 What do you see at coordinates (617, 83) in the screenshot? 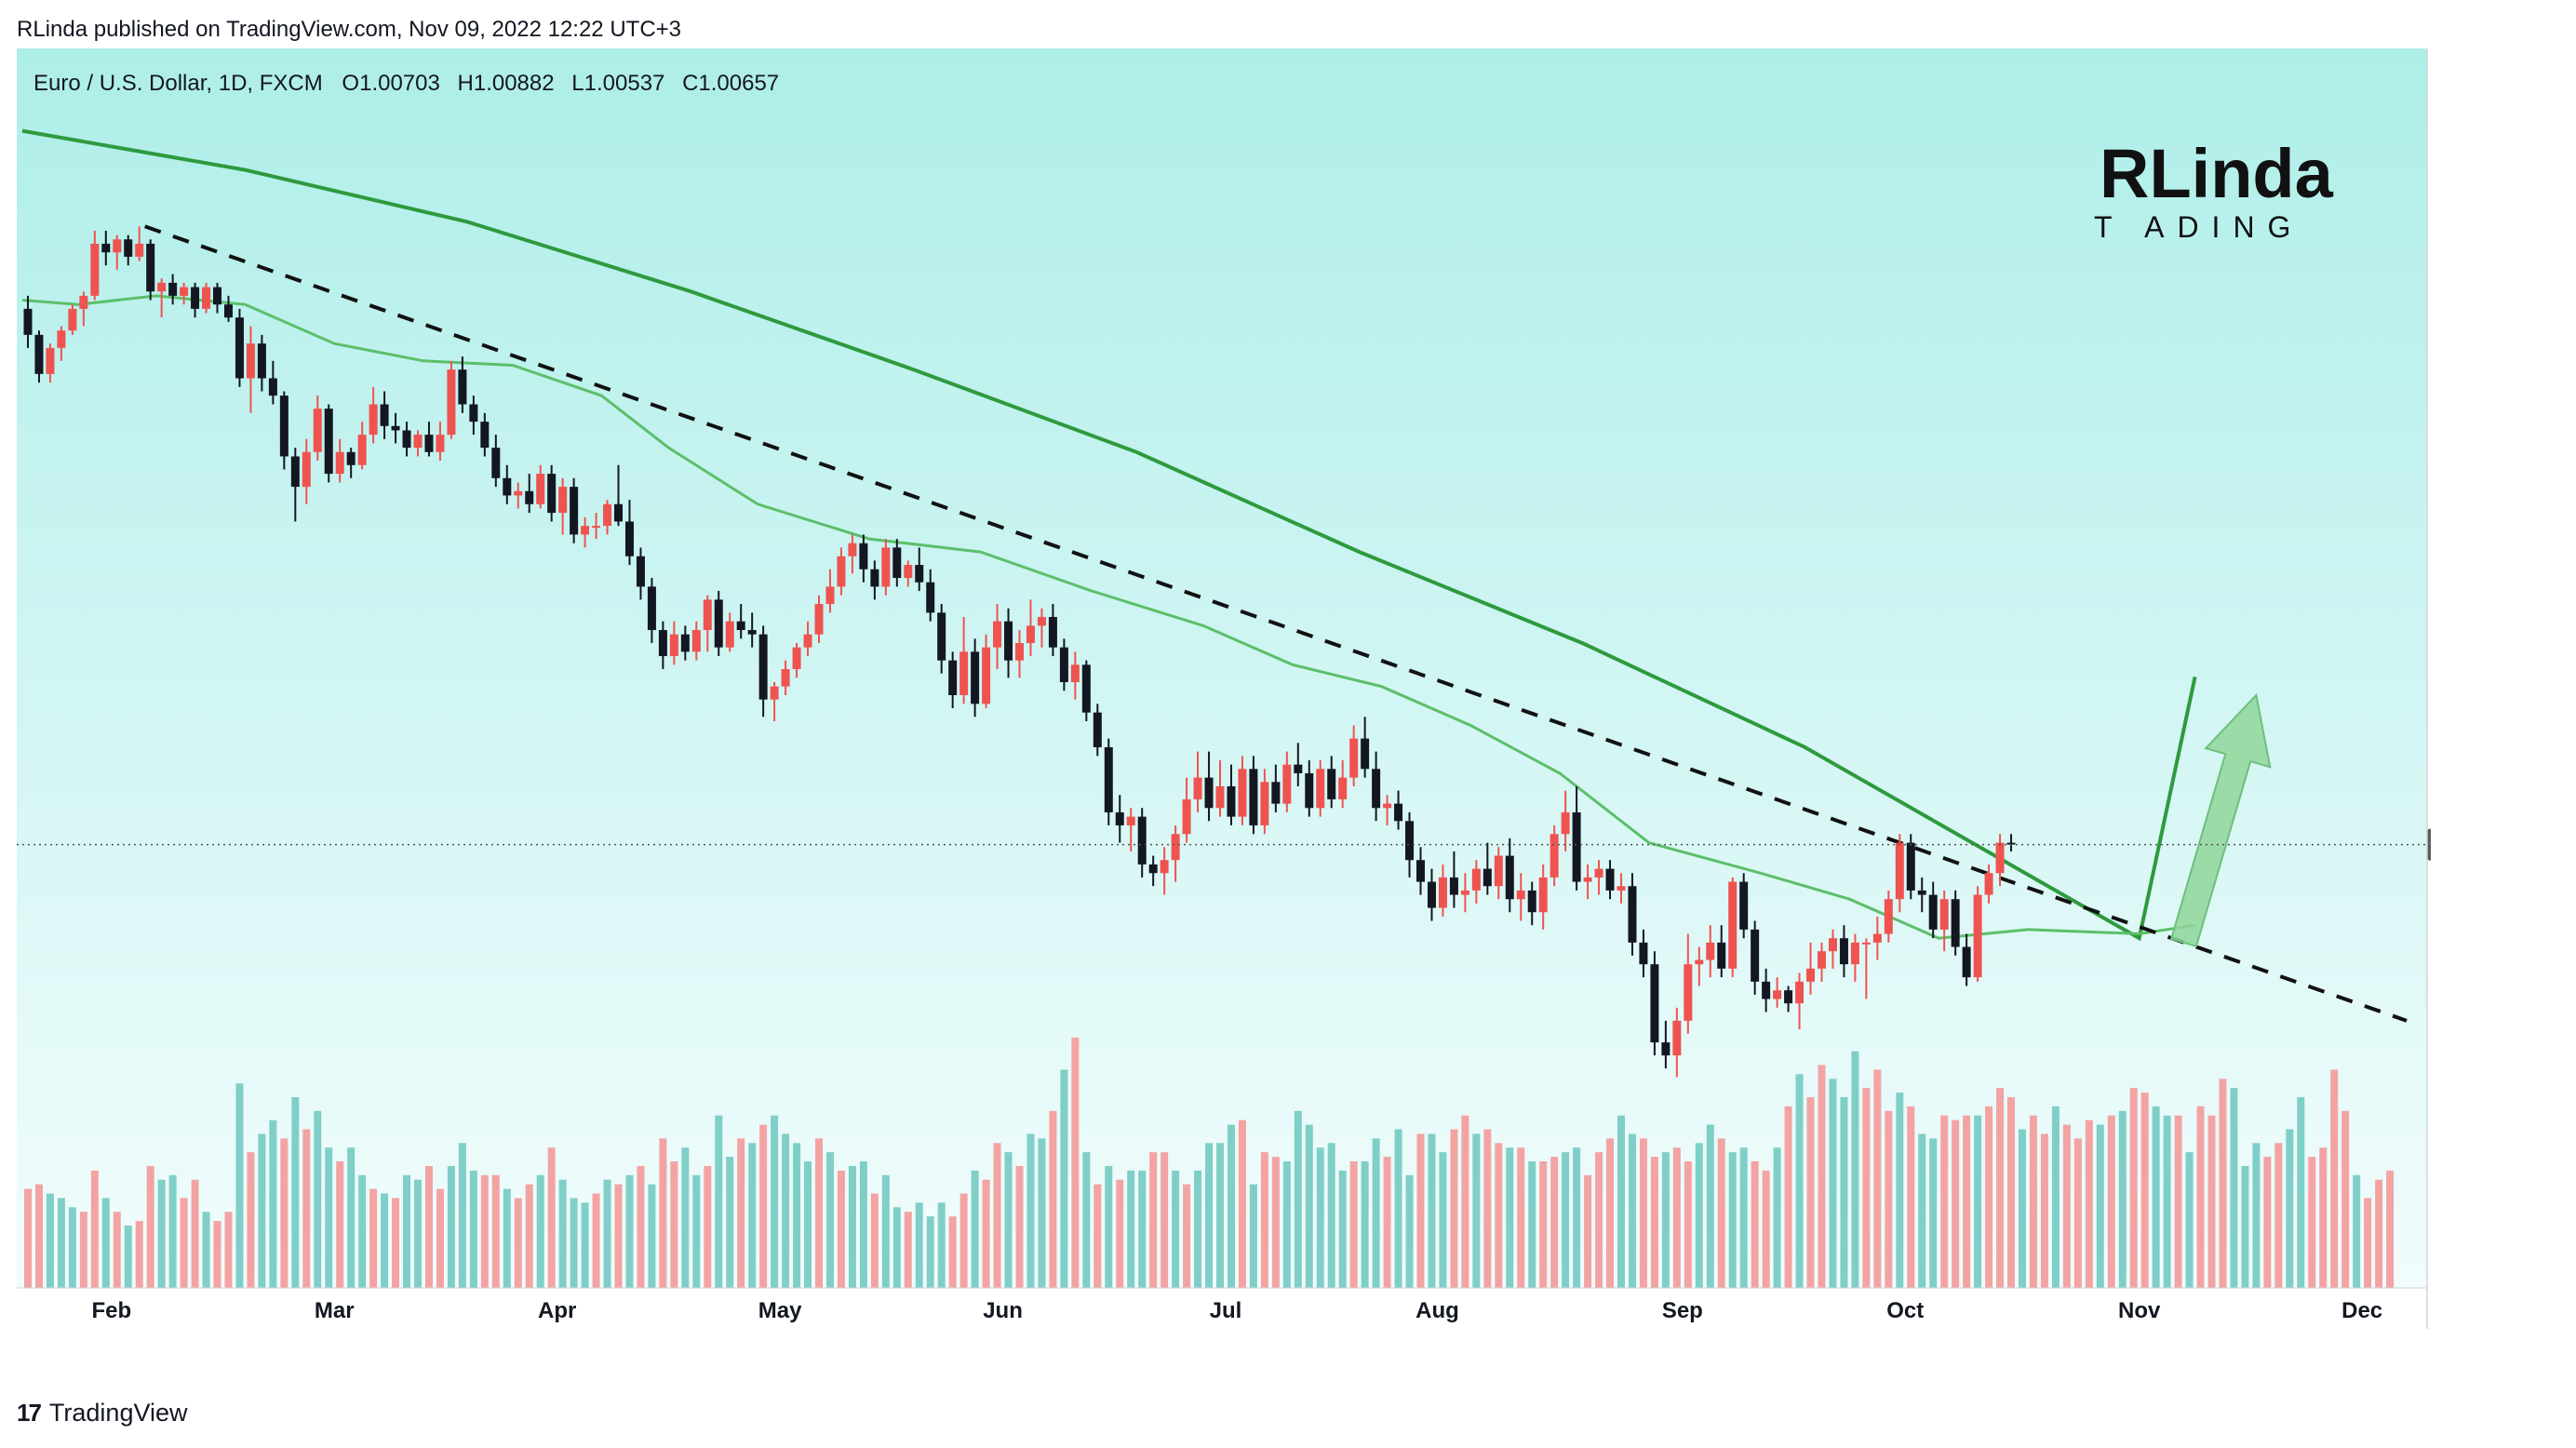
I see `low-value: L1.00537` at bounding box center [617, 83].